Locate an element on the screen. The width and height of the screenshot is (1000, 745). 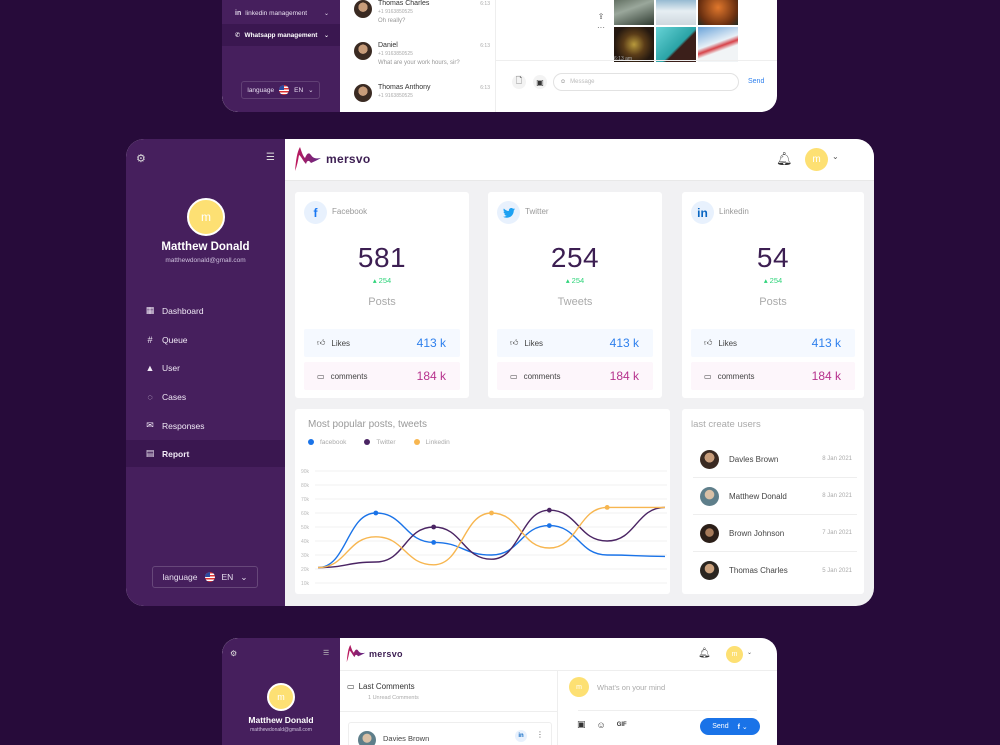
profile-name: Matthew Donald is located at coordinates (205, 247).